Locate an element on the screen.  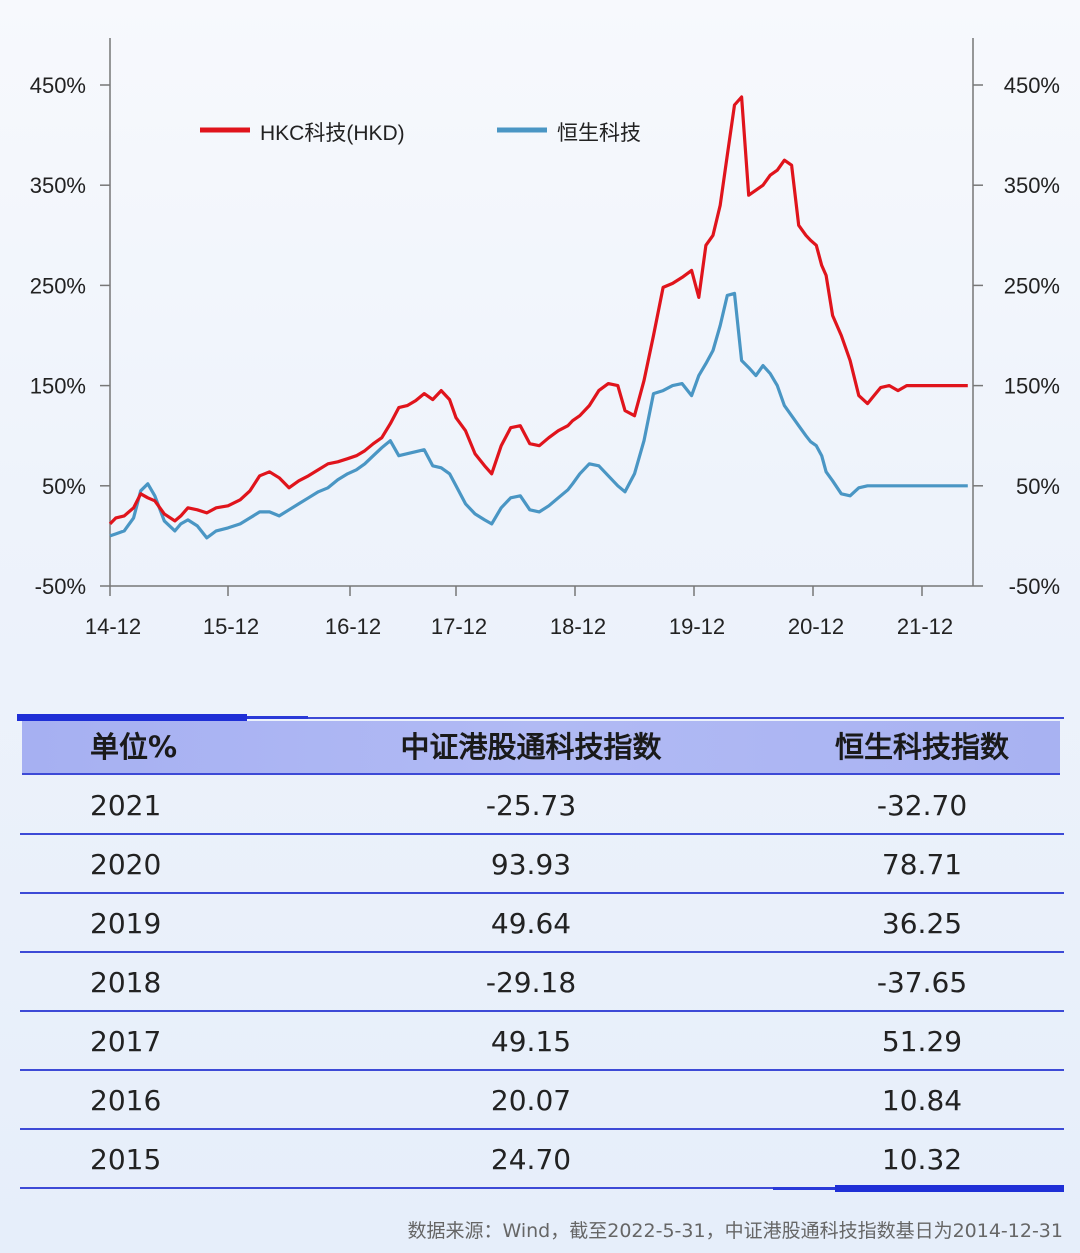
table-top-rule is located at coordinates (686, 718).